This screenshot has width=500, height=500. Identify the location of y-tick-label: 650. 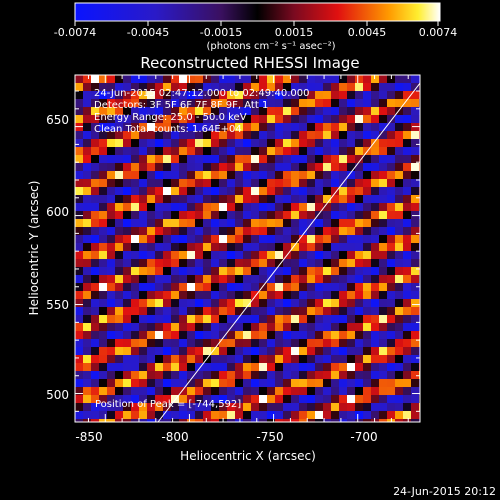
(57, 120).